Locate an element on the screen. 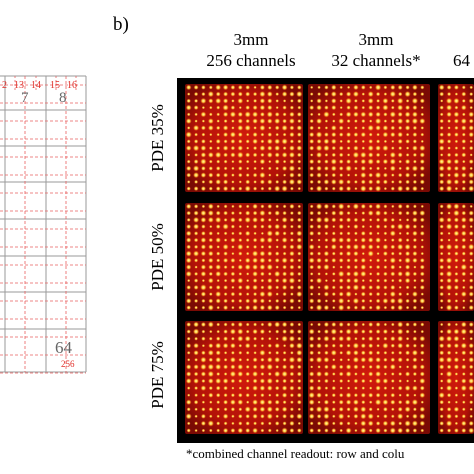  flood-map-r2-c3 is located at coordinates (456, 257).